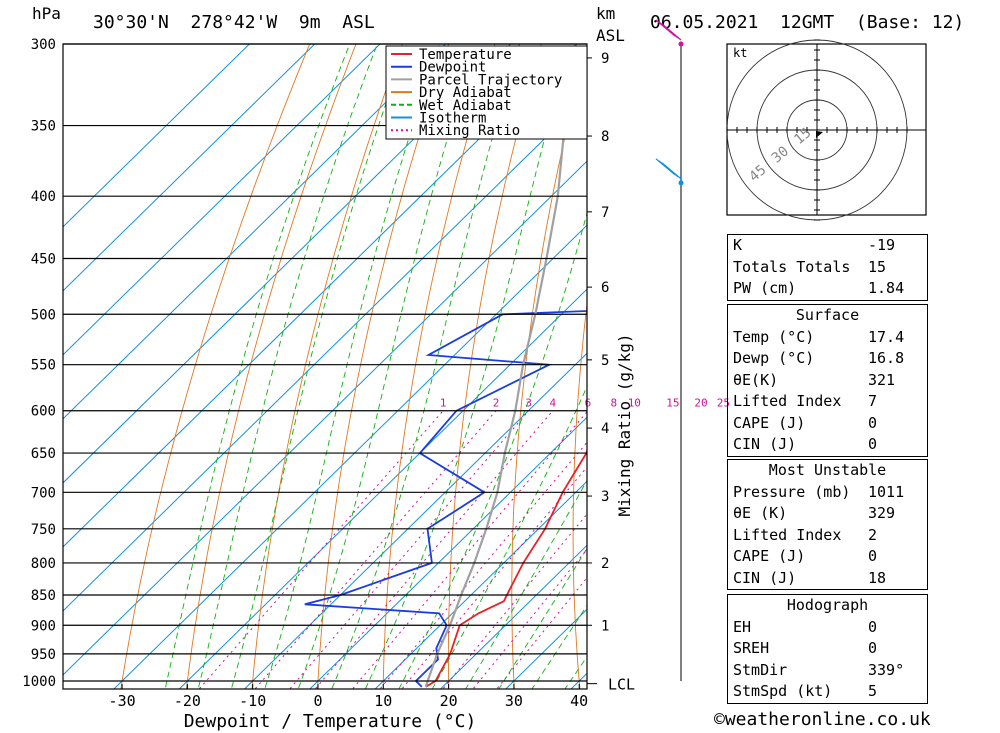  Describe the element at coordinates (43, 45) in the screenshot. I see `pressure-tick-label: 300` at that location.